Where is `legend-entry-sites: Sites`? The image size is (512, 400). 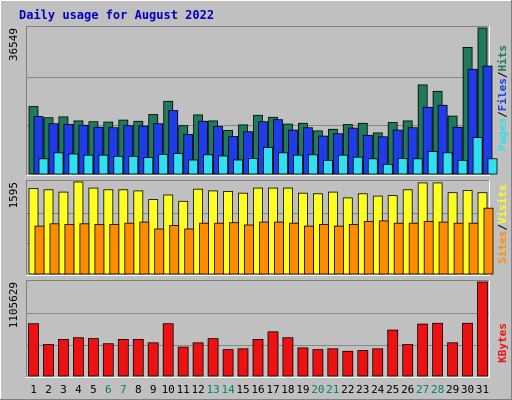
legend-entry-sites: Sites is located at coordinates (502, 247).